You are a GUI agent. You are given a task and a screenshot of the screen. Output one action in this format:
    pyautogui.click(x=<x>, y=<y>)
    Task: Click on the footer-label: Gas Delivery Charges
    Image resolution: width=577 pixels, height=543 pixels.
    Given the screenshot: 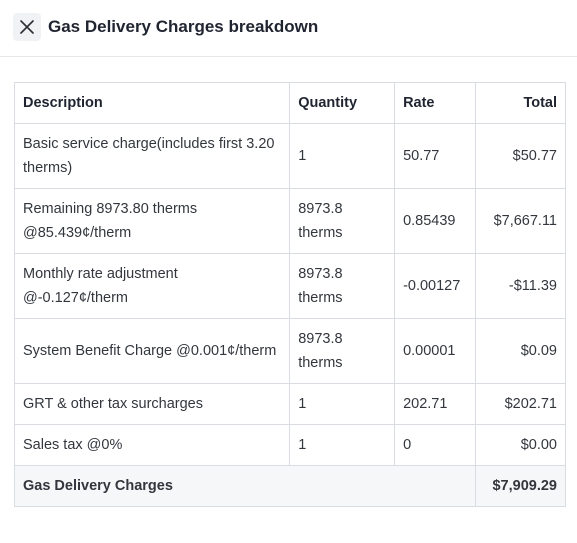 What is the action you would take?
    pyautogui.click(x=245, y=486)
    